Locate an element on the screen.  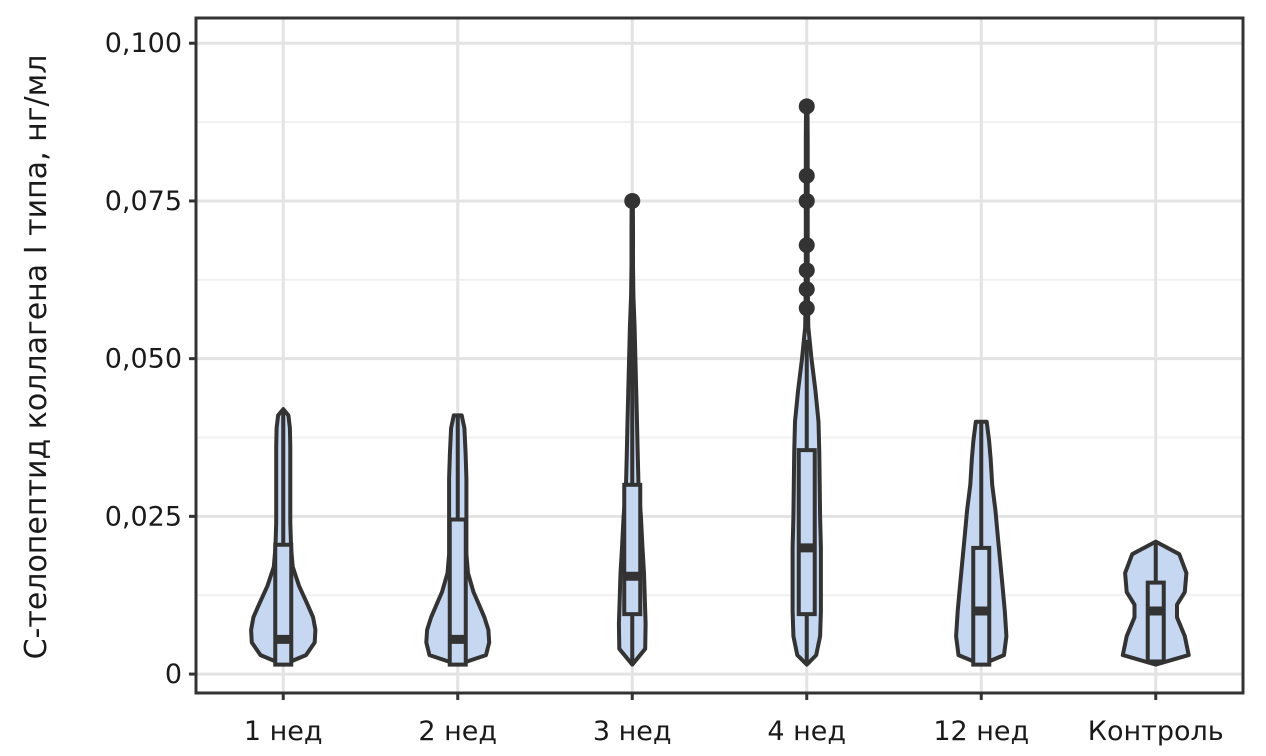
y-tick-label: 0,050 is located at coordinates (143, 359).